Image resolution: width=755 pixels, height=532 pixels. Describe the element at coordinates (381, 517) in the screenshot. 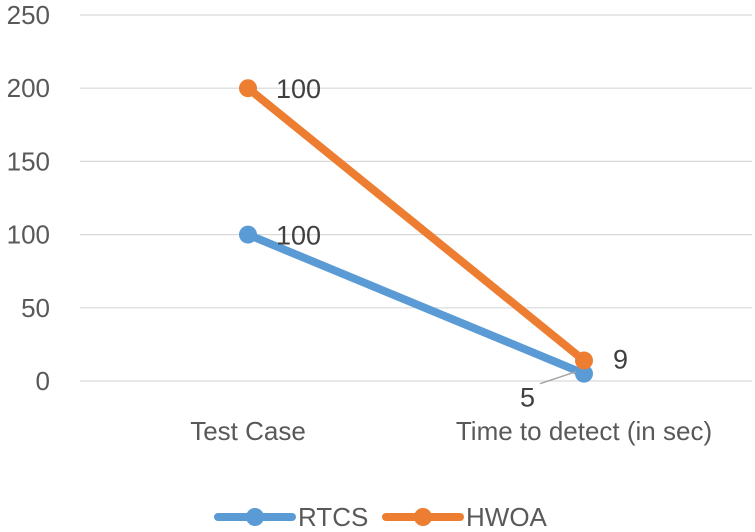

I see `legend: RTCS HWOA` at that location.